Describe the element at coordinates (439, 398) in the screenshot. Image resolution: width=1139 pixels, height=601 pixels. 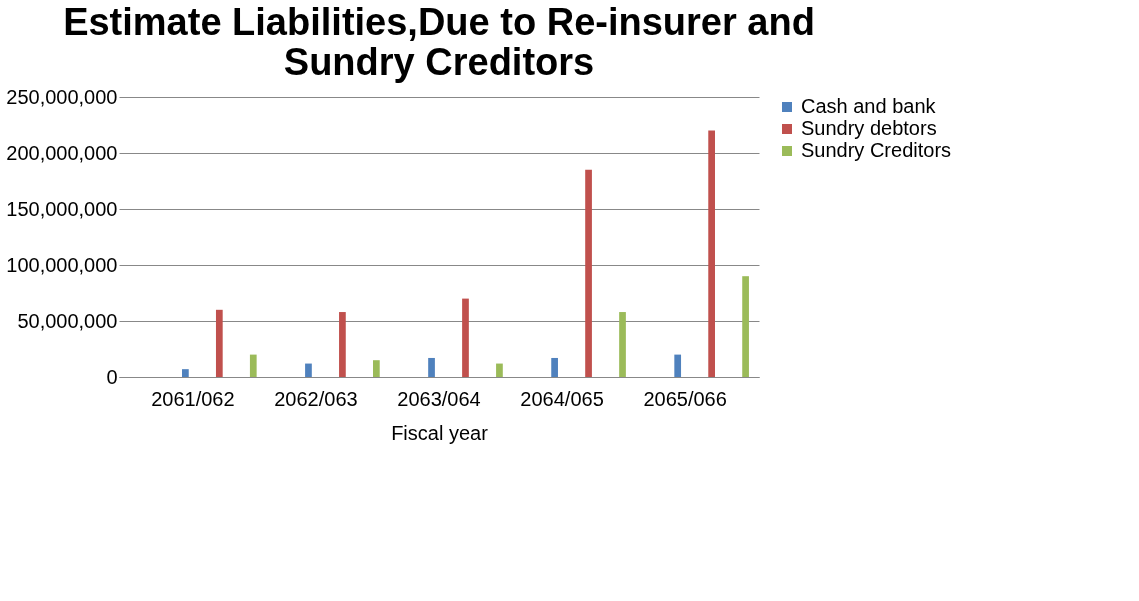
I see `x-tick-label: 2063/064` at that location.